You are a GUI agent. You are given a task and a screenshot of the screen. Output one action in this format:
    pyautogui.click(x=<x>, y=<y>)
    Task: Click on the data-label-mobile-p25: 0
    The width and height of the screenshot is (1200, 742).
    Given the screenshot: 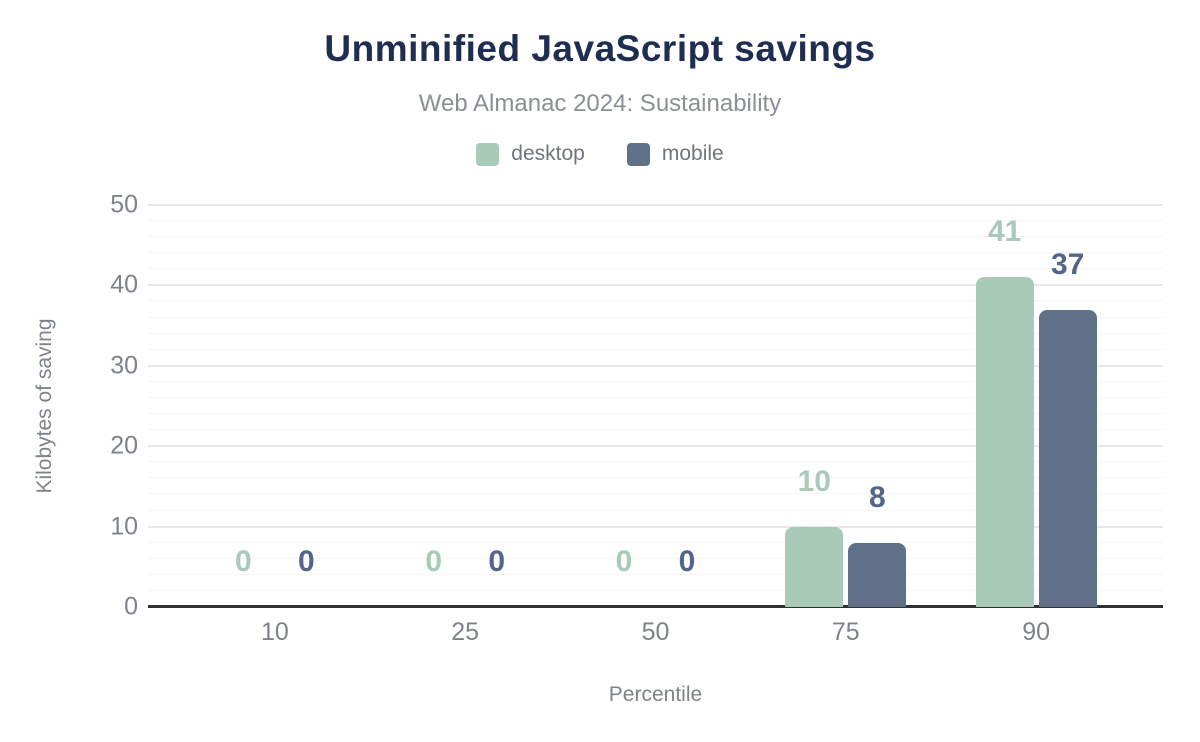 What is the action you would take?
    pyautogui.click(x=497, y=561)
    